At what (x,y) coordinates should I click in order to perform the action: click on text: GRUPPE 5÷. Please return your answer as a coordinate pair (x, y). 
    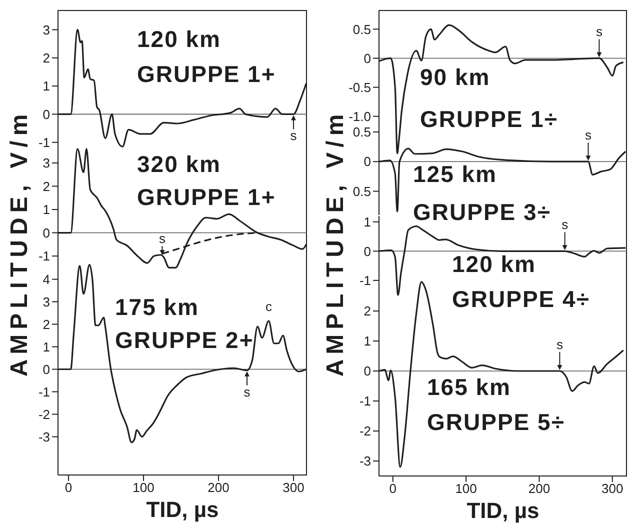
    Looking at the image, I should click on (496, 422).